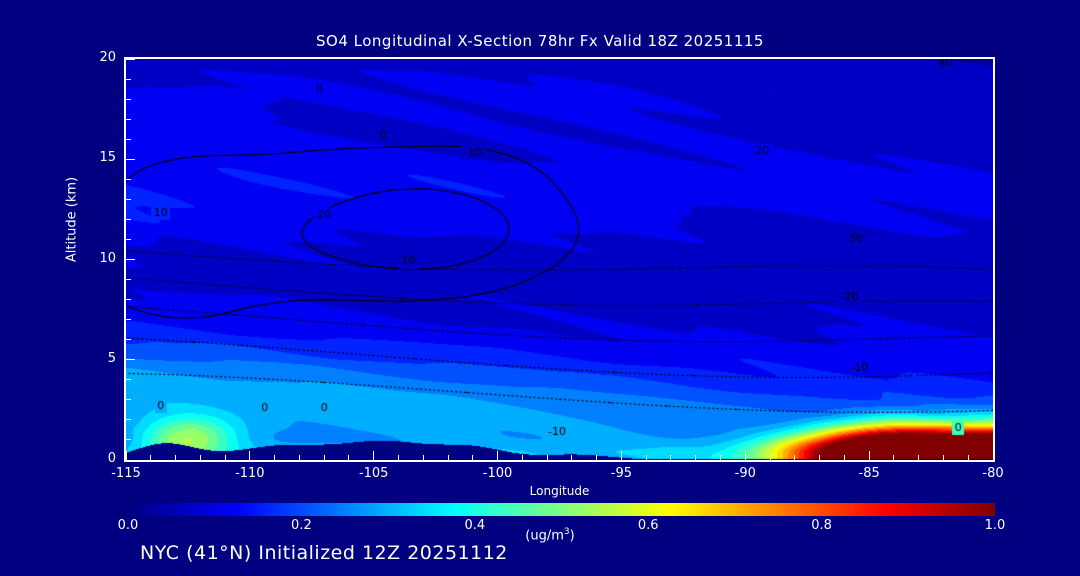 This screenshot has height=576, width=1080. Describe the element at coordinates (559, 491) in the screenshot. I see `x-axis-label: Longitude` at that location.